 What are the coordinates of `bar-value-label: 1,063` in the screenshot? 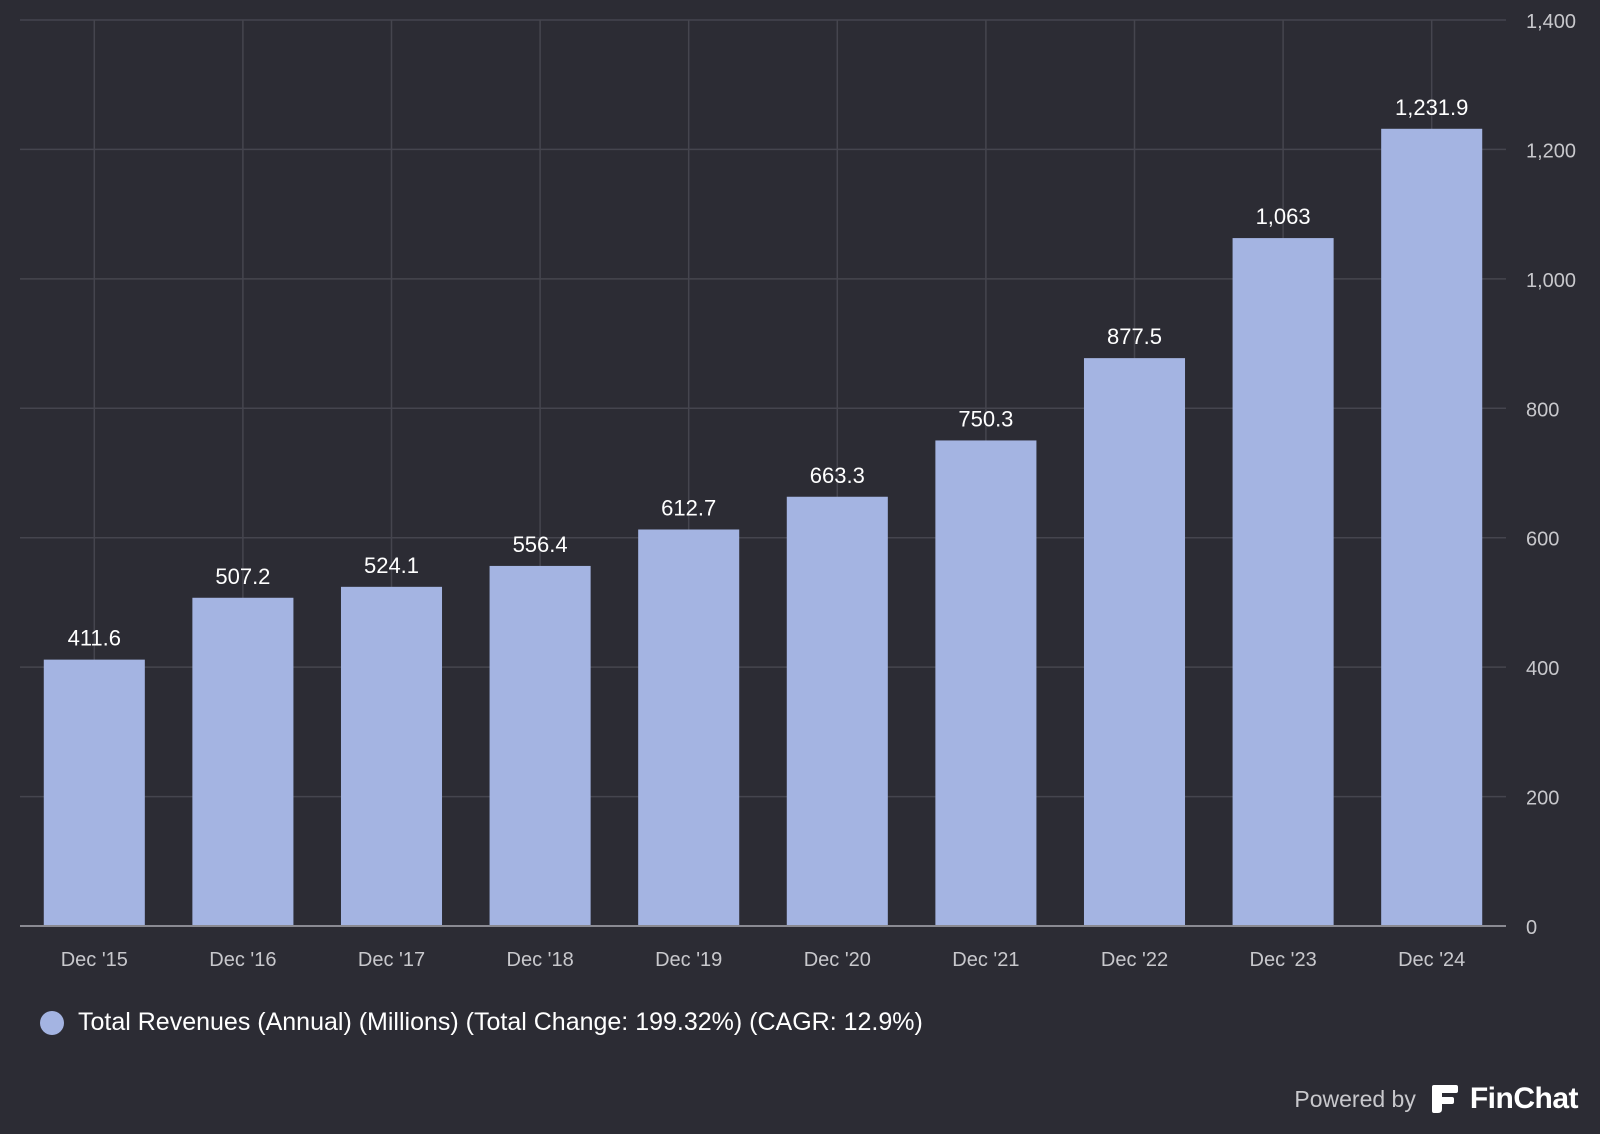 It's located at (1283, 216).